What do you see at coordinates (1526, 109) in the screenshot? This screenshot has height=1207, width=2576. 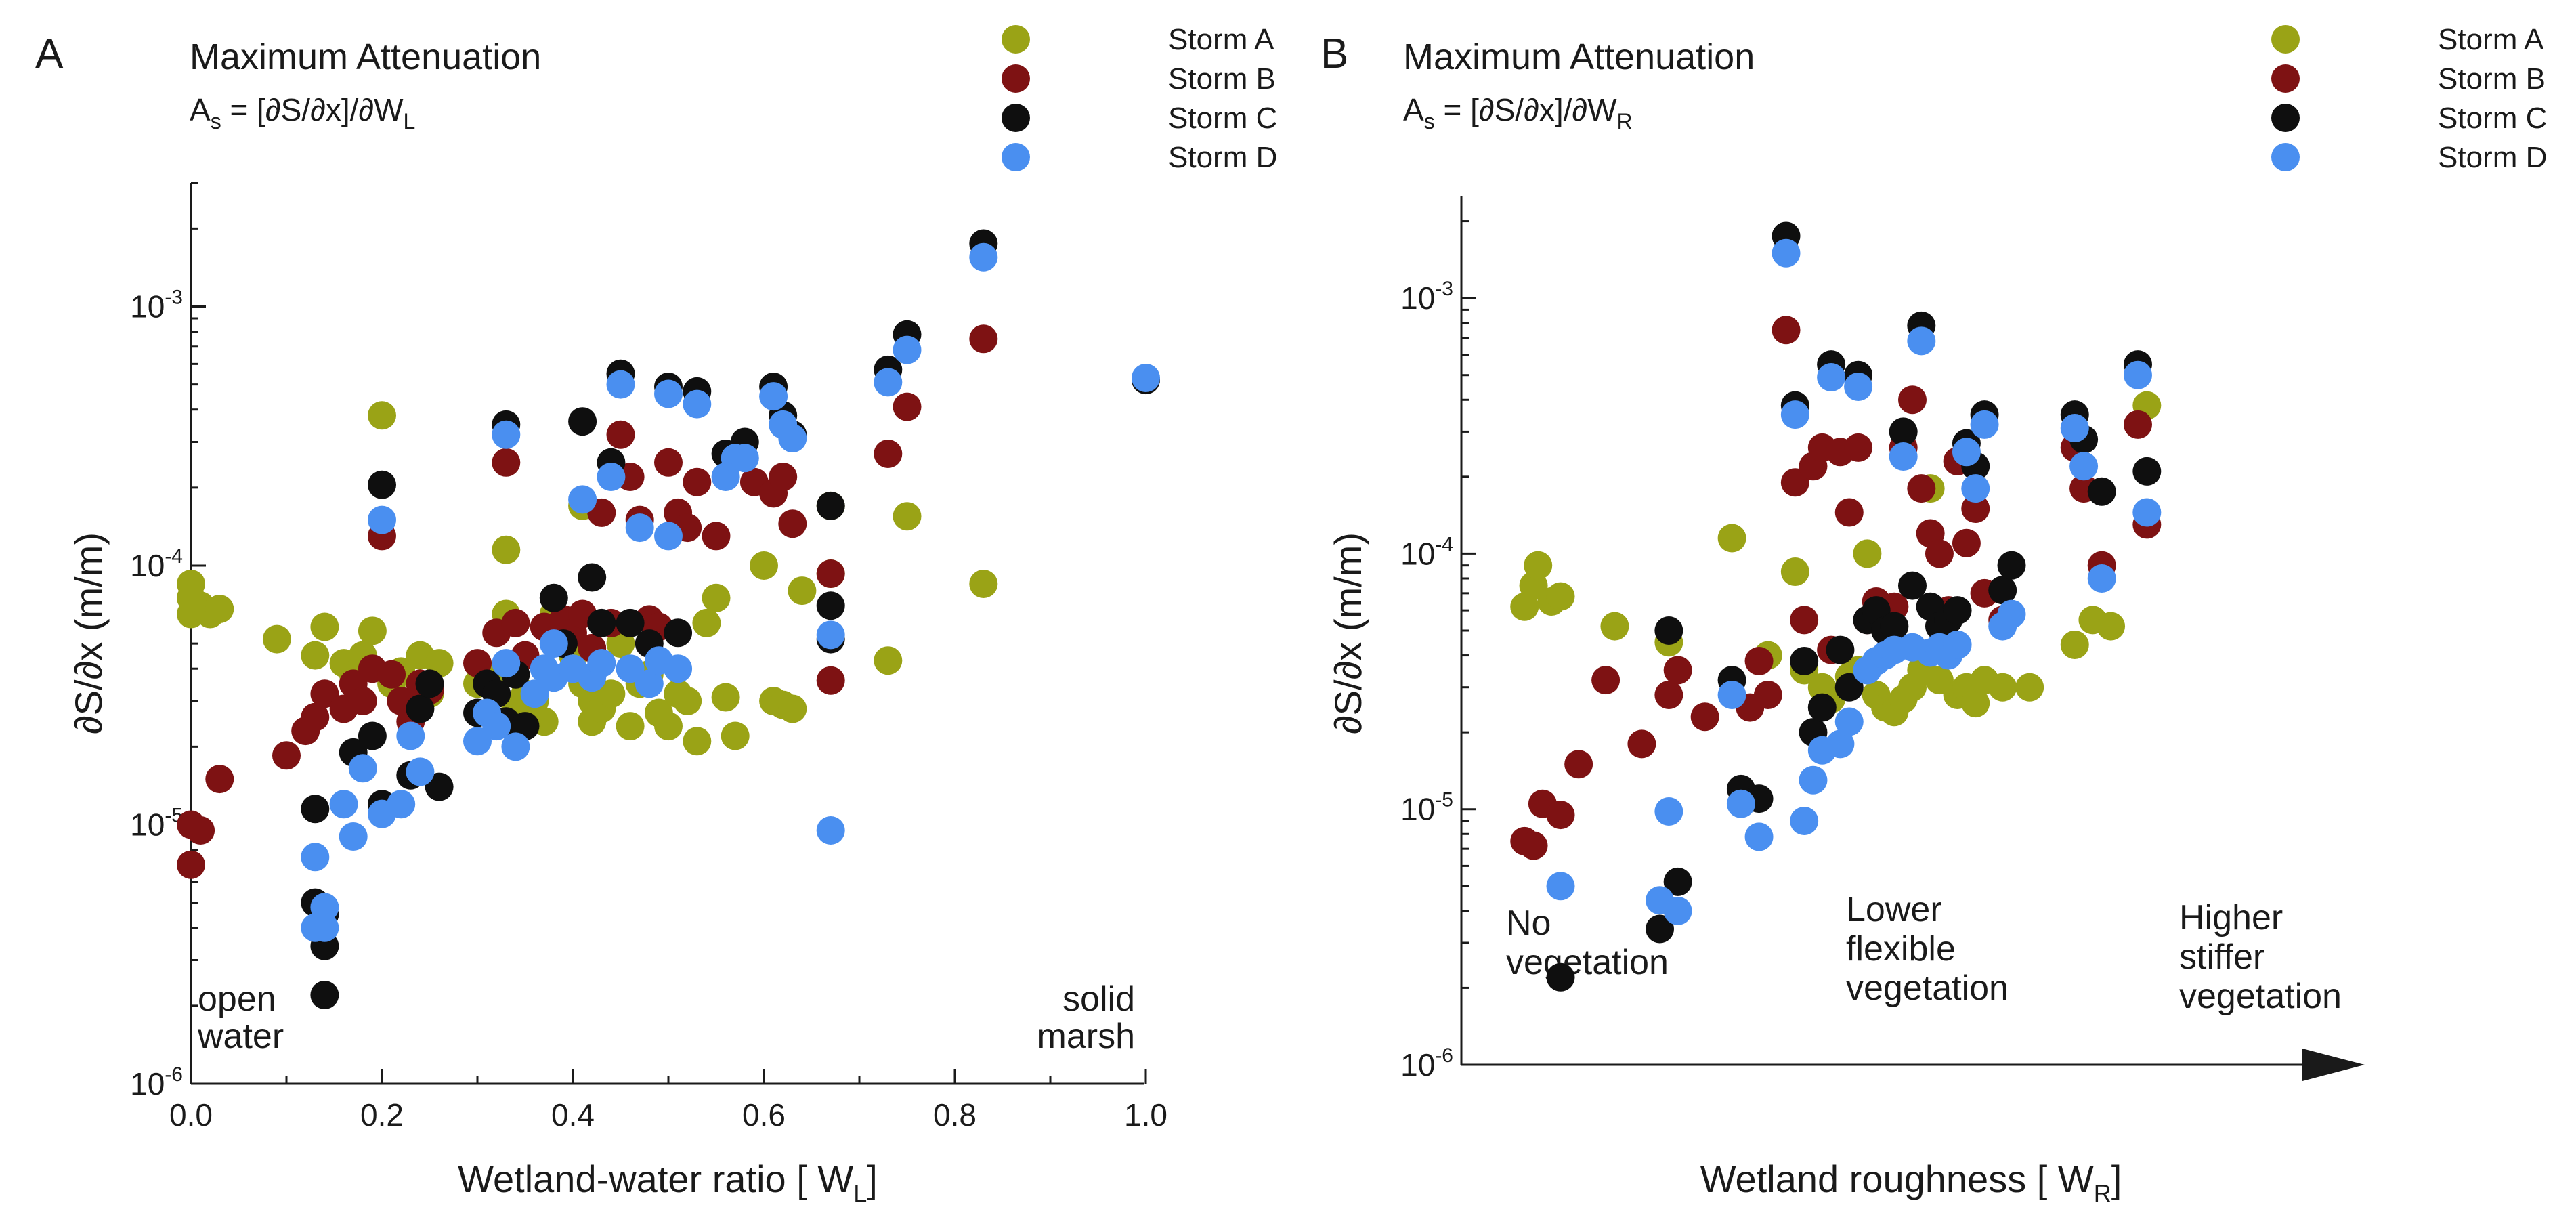 I see `panel-b-eq-body: = [∂S/∂x]/∂W` at bounding box center [1526, 109].